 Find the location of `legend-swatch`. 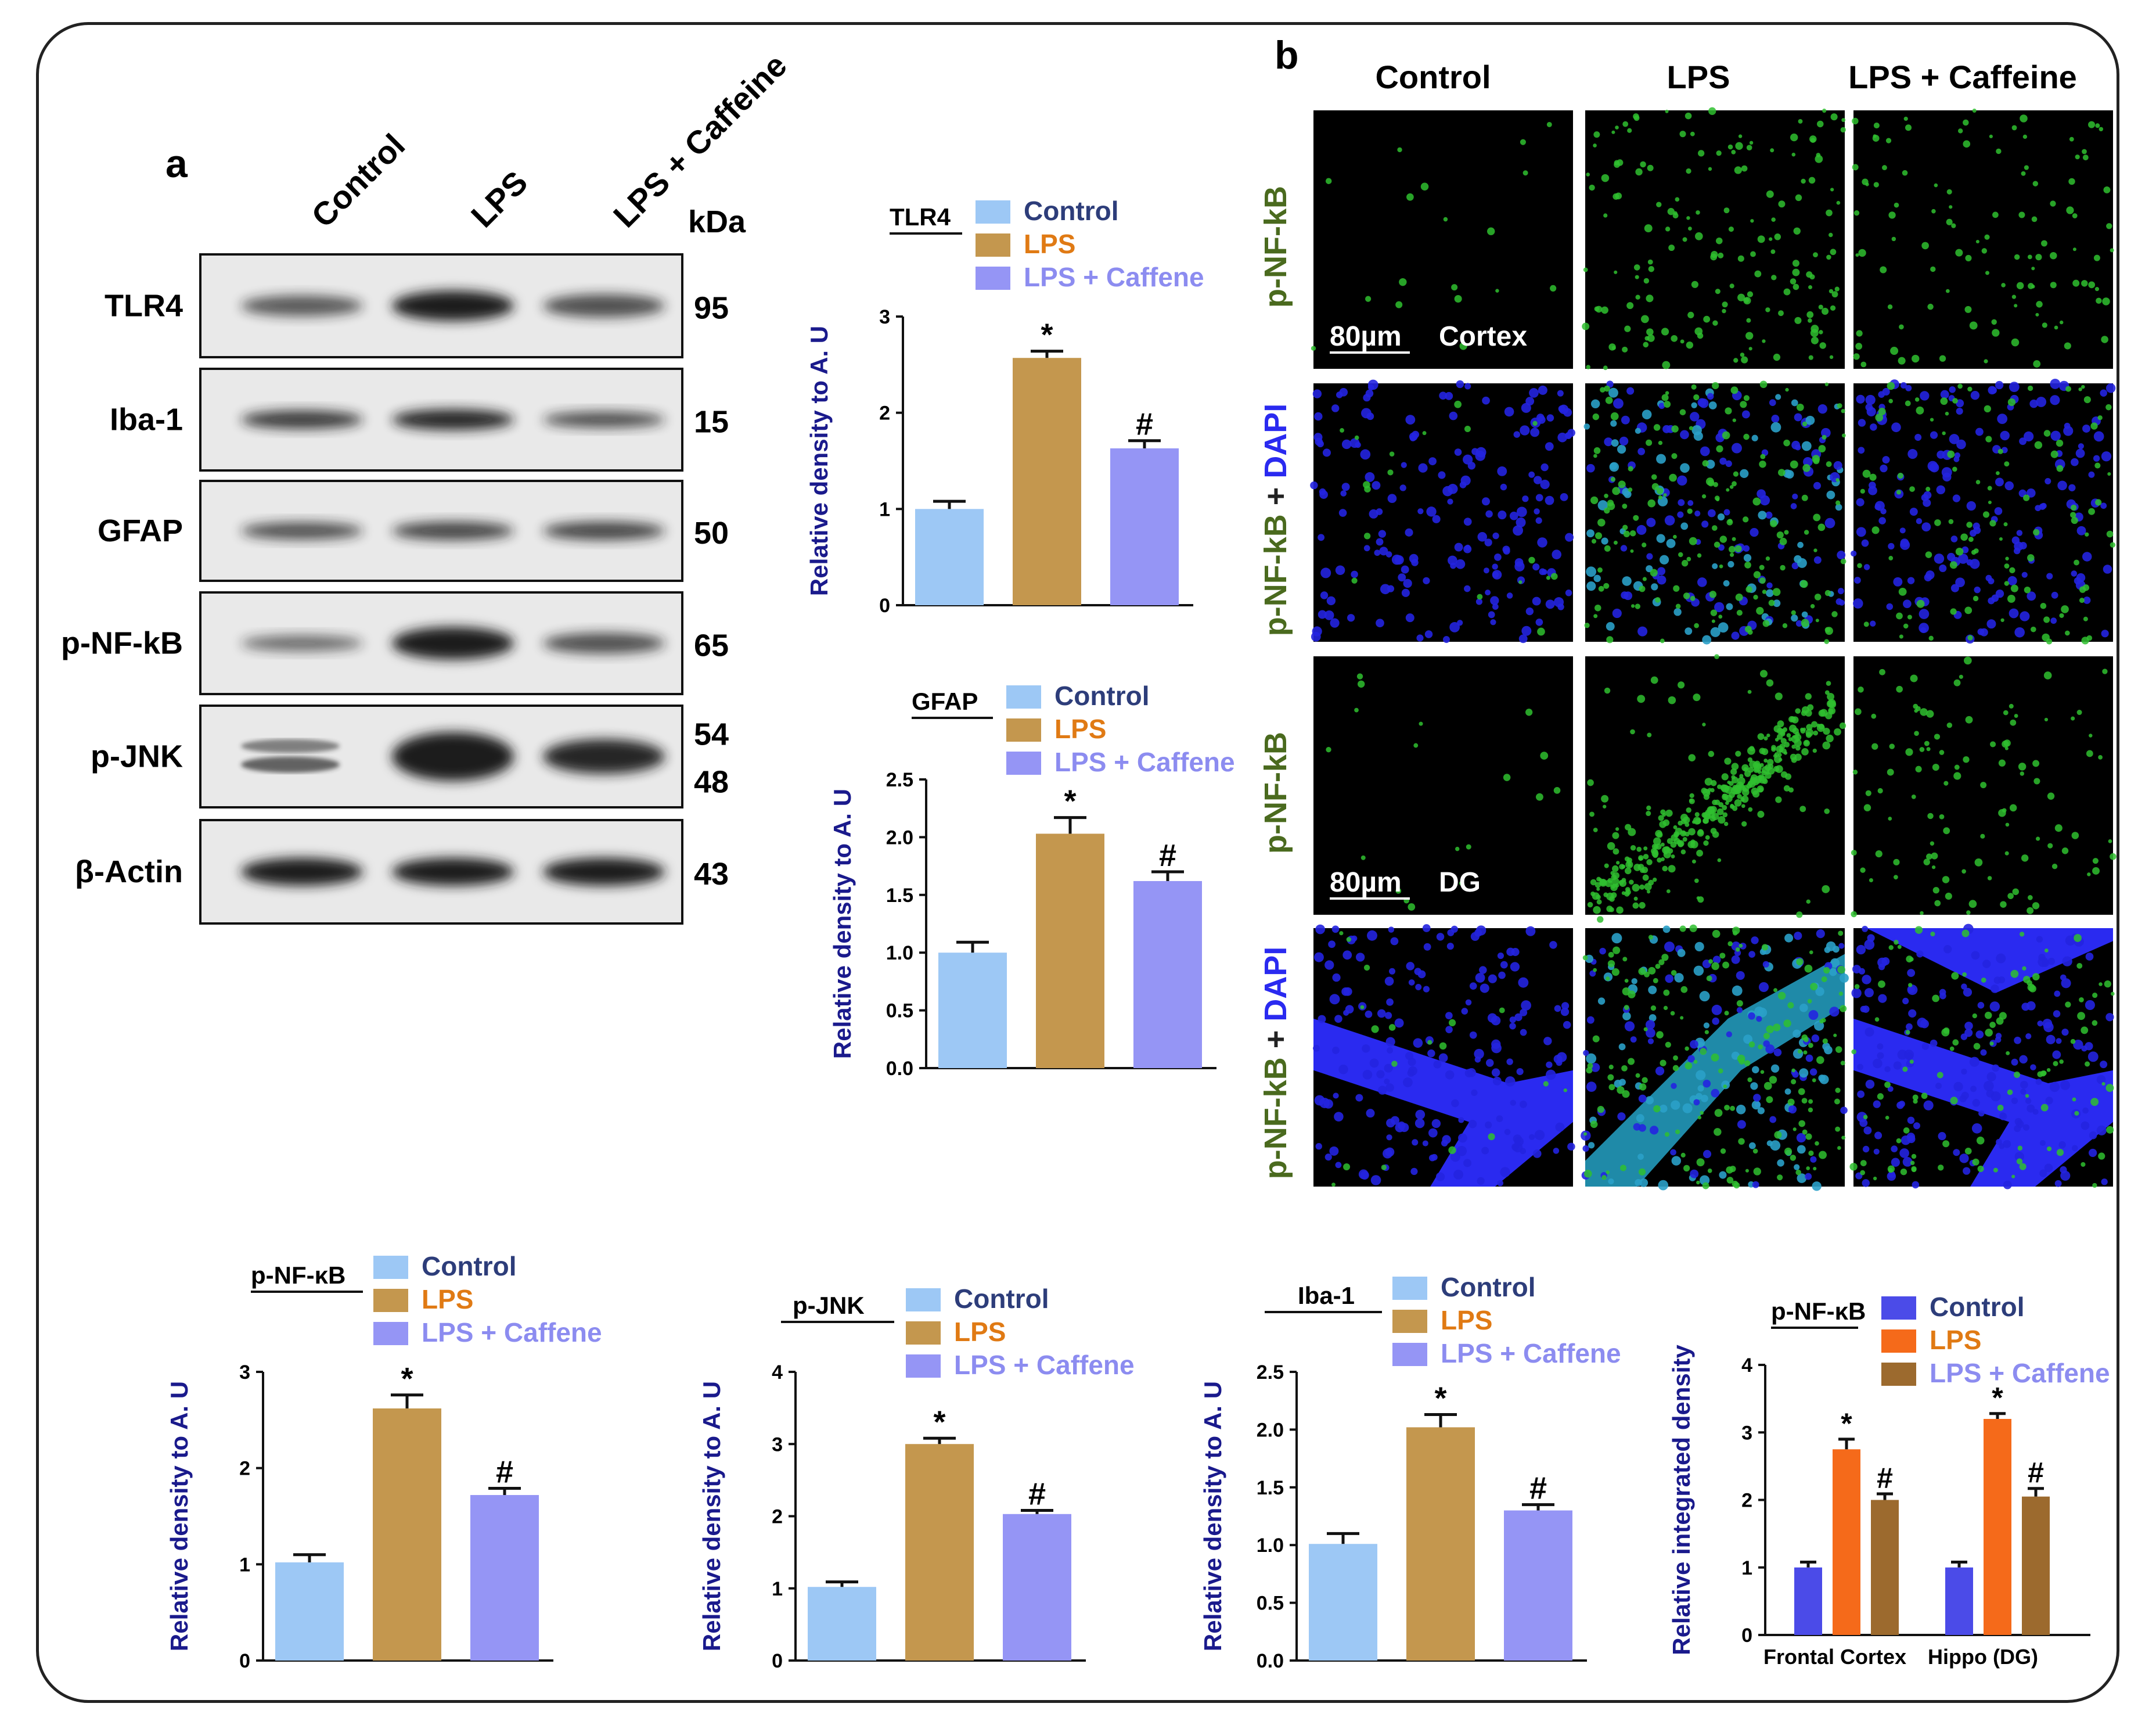

legend-swatch is located at coordinates (1898, 1374).